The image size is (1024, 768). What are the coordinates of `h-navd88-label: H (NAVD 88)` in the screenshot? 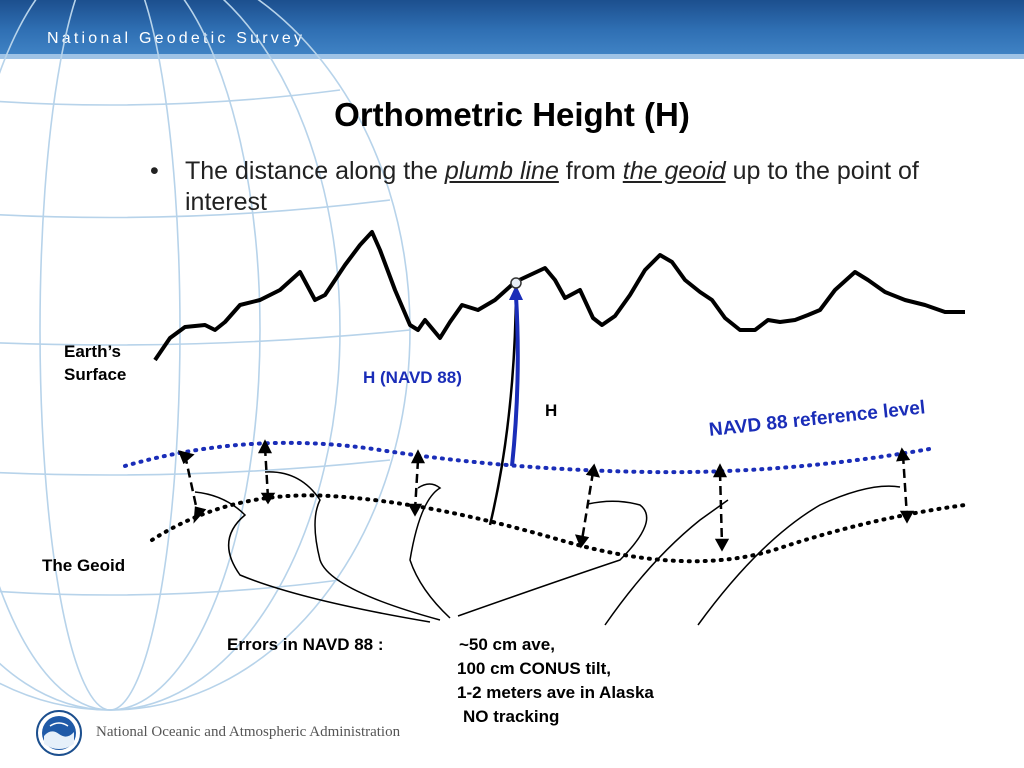 It's located at (412, 377).